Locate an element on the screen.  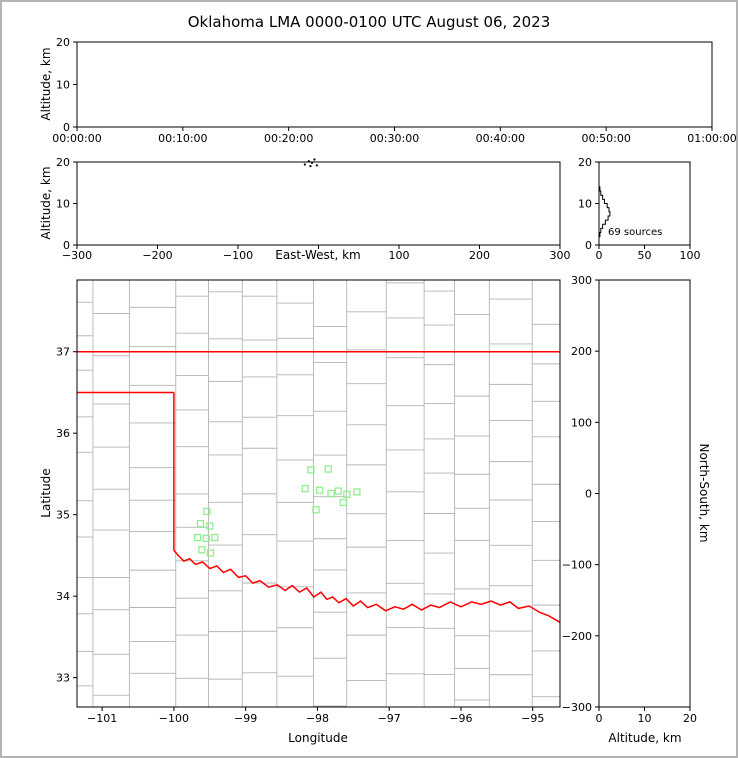
longitude-tick-label: −97 is located at coordinates (389, 718).